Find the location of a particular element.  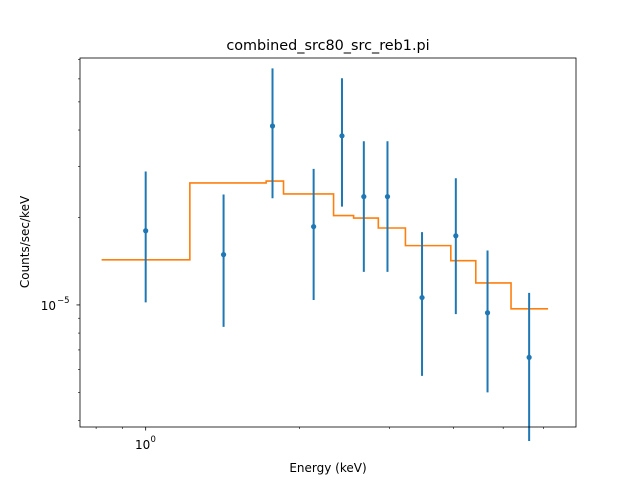

x-axis-label: Energy (keV) is located at coordinates (327, 468).